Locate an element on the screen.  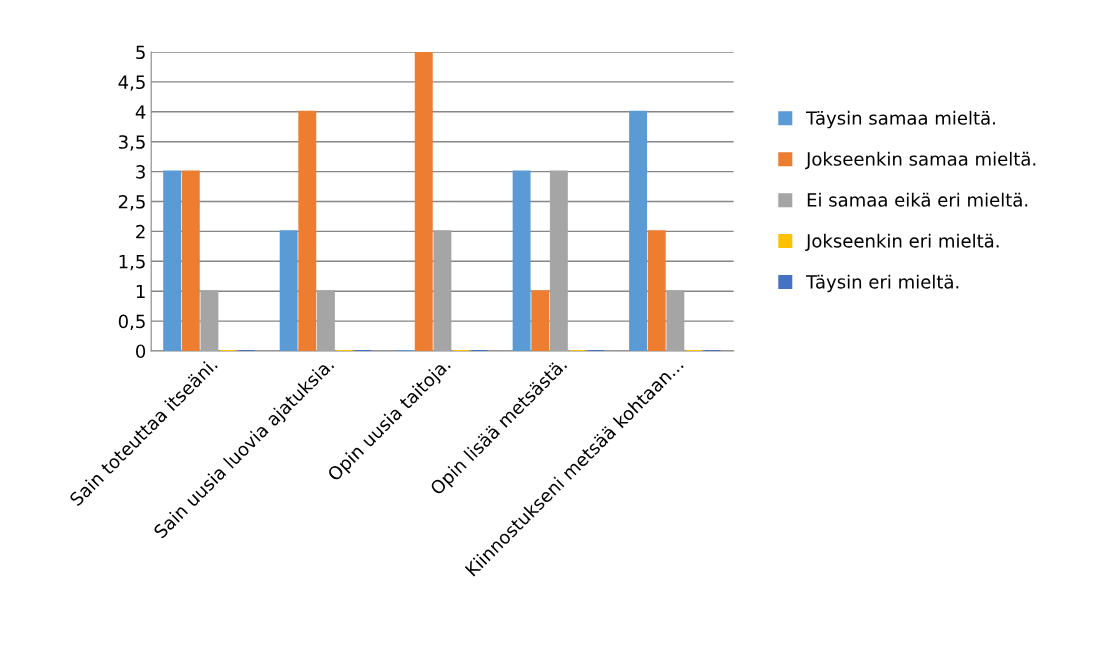
legend-label: Täysin eri mieltä. is located at coordinates (882, 283).